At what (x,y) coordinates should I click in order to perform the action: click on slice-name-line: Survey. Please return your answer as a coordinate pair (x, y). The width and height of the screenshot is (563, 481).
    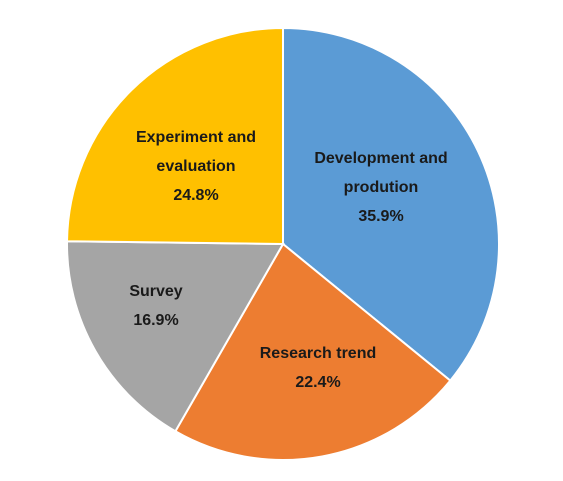
    Looking at the image, I should click on (155, 291).